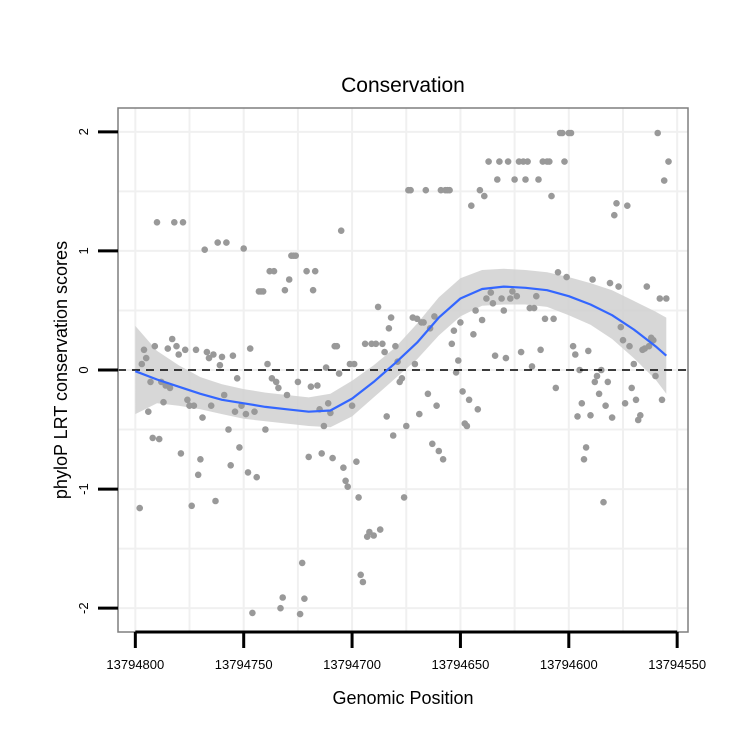  I want to click on smooth-curve, so click(401, 349).